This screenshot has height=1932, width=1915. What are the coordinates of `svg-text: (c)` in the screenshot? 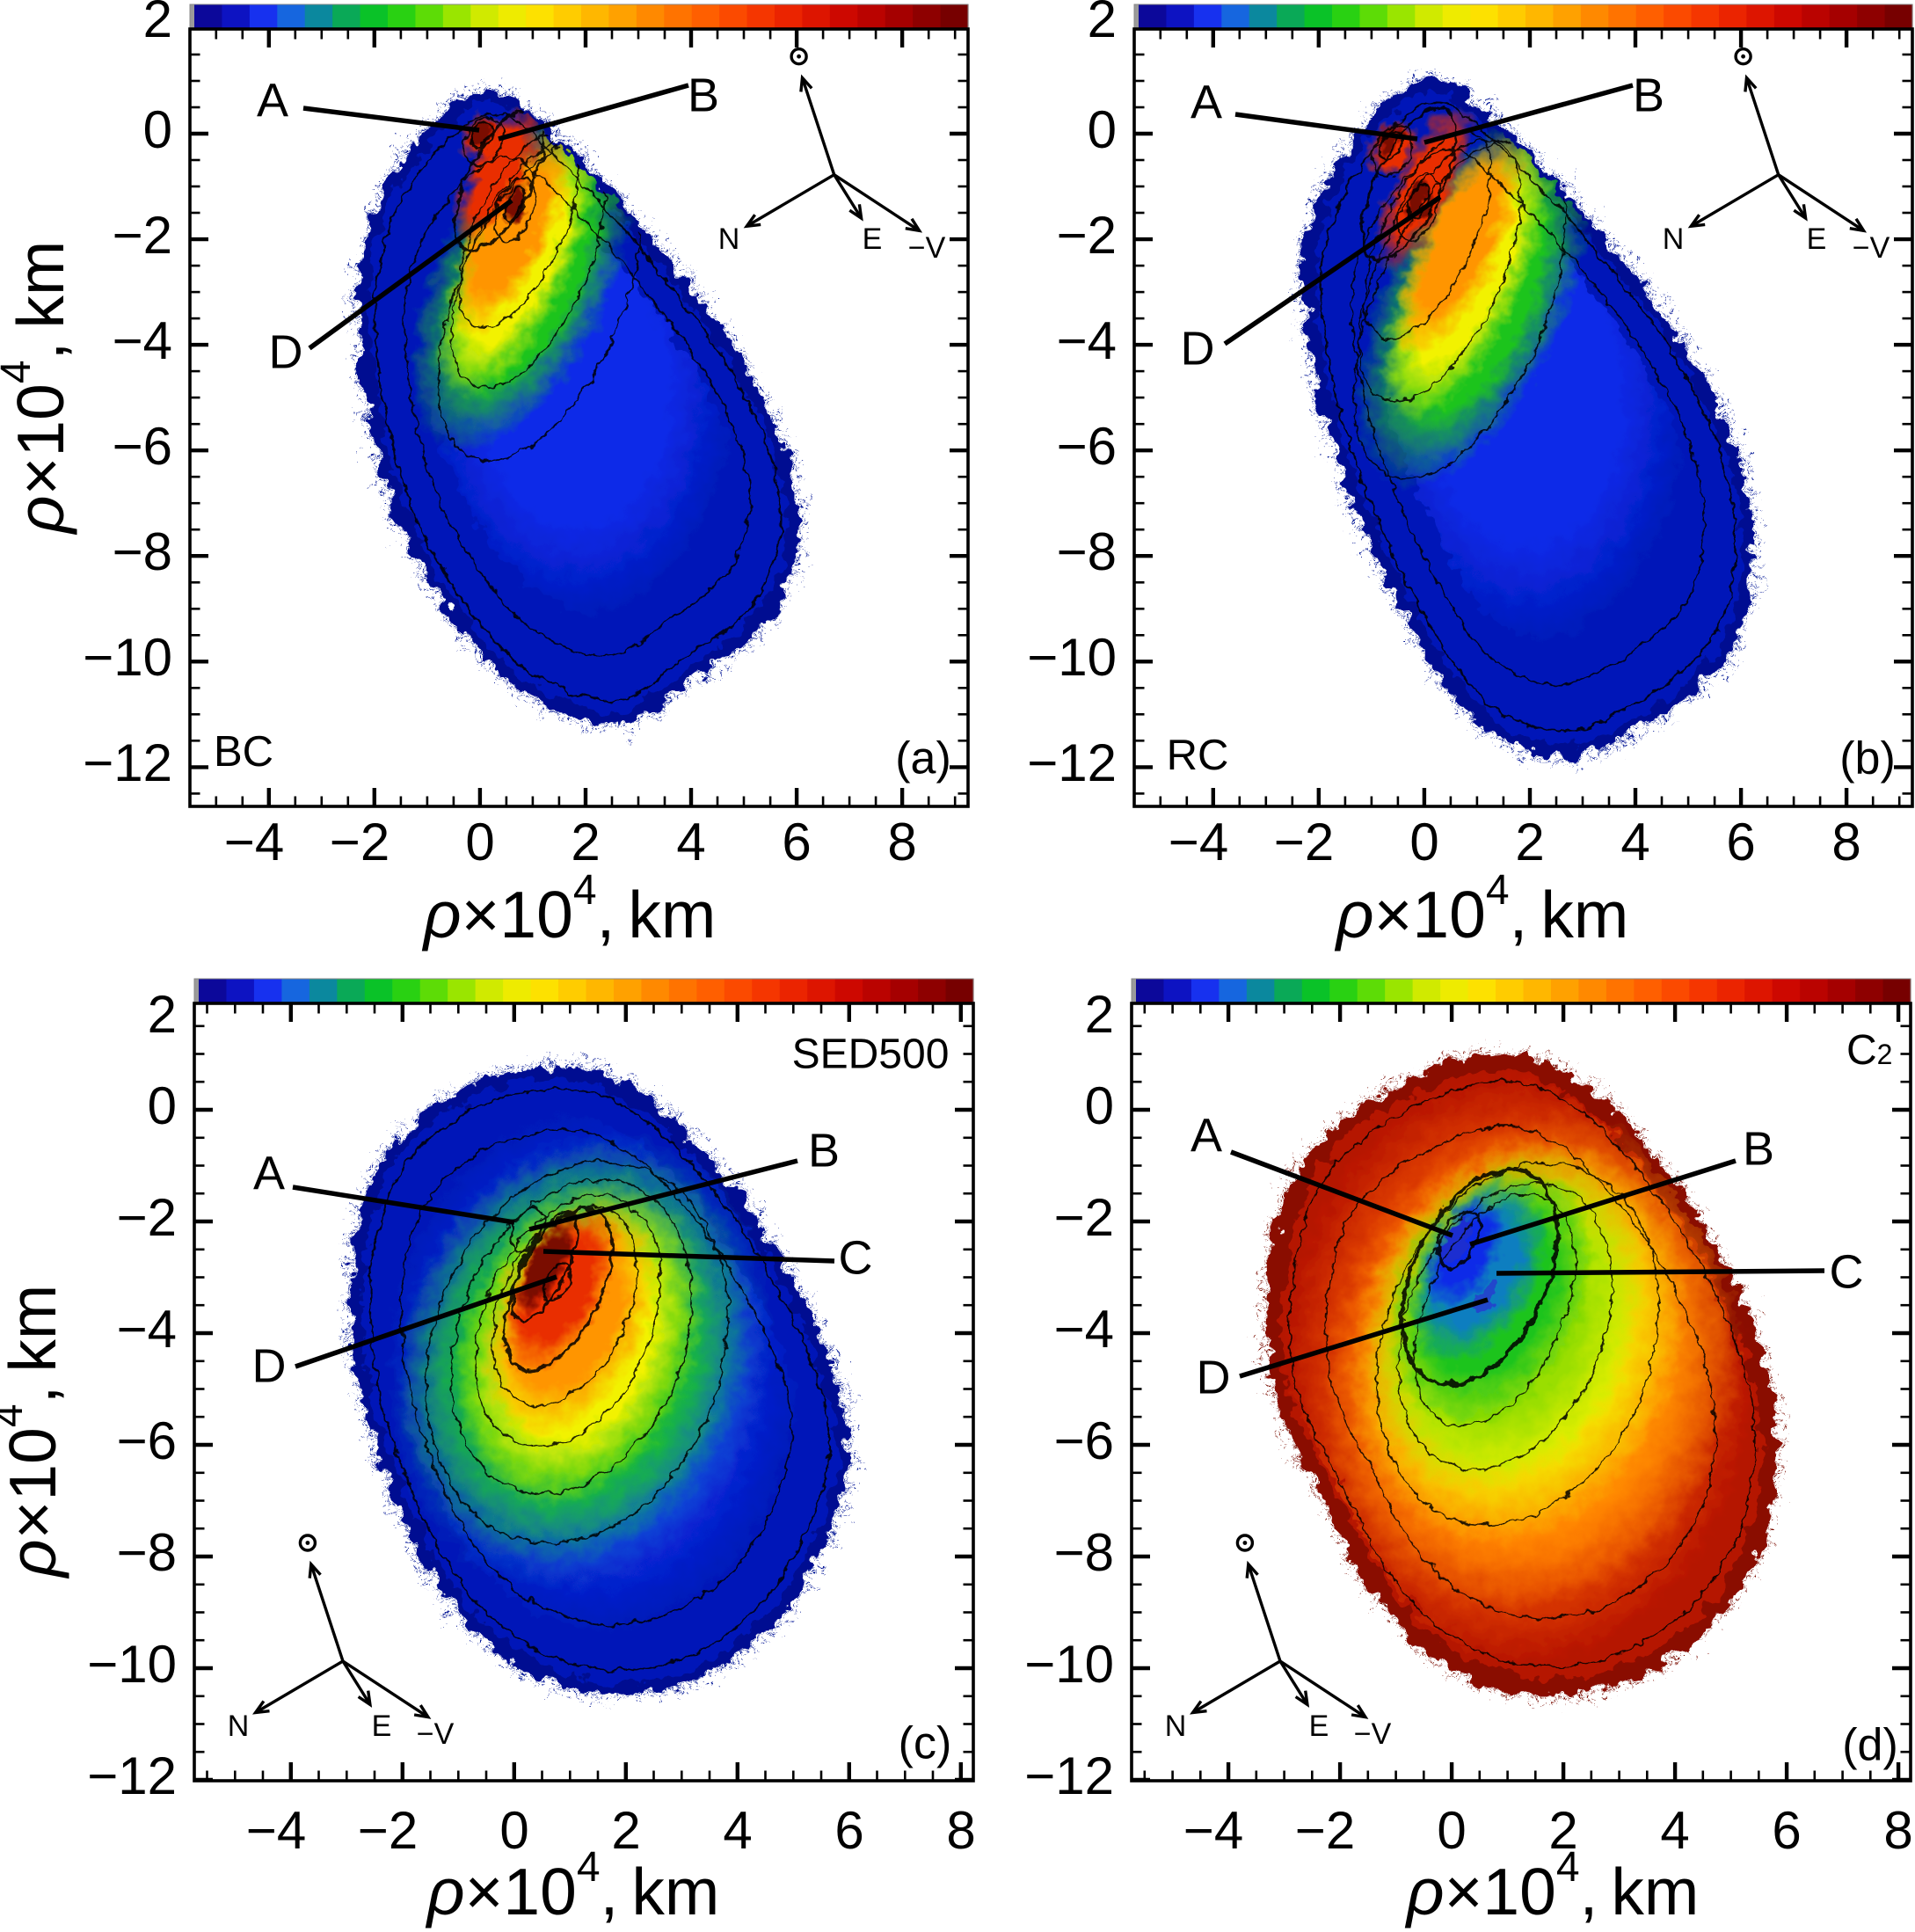 It's located at (926, 1744).